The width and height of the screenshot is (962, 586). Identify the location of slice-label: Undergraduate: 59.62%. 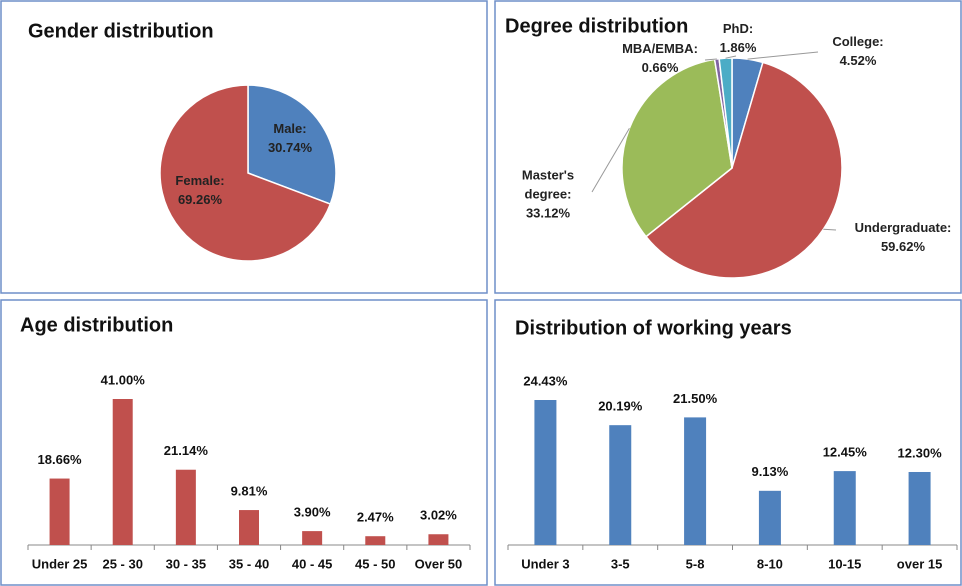
(903, 237).